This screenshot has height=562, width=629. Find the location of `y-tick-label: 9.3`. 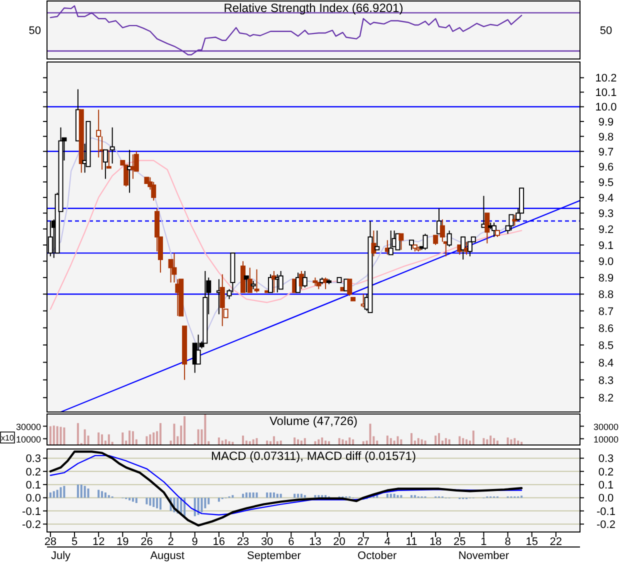

y-tick-label: 9.3 is located at coordinates (606, 214).